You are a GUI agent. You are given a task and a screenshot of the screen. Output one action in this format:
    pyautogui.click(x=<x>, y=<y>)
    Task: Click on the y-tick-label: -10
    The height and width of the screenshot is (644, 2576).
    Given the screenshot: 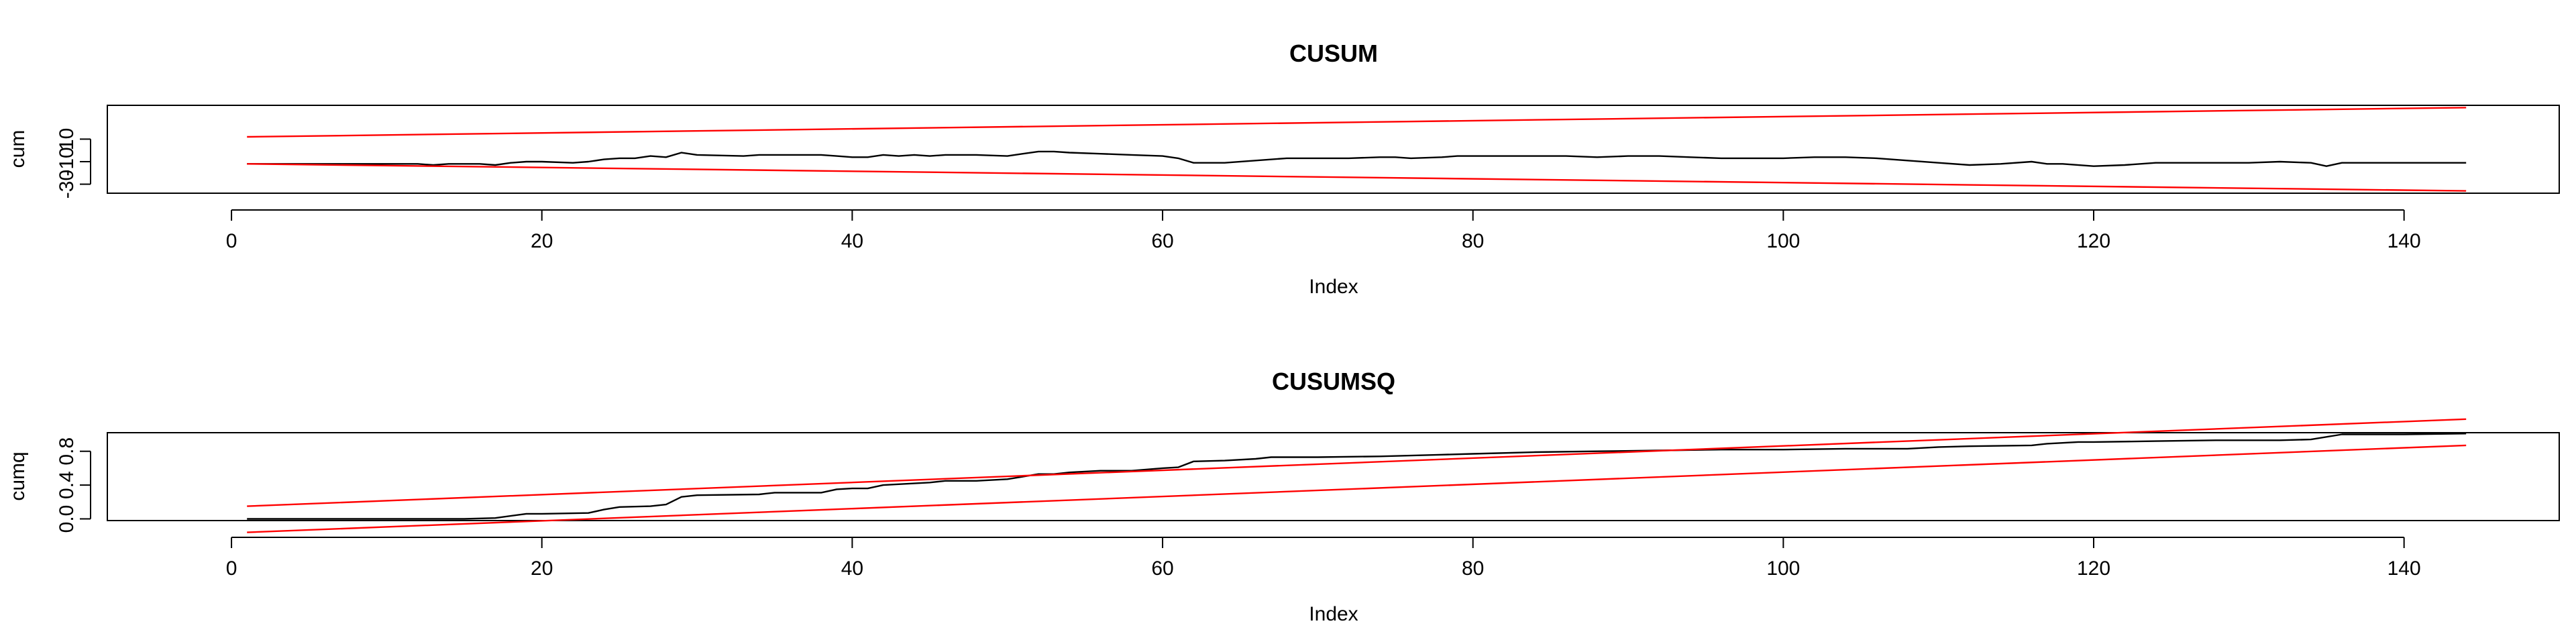 What is the action you would take?
    pyautogui.click(x=67, y=161)
    